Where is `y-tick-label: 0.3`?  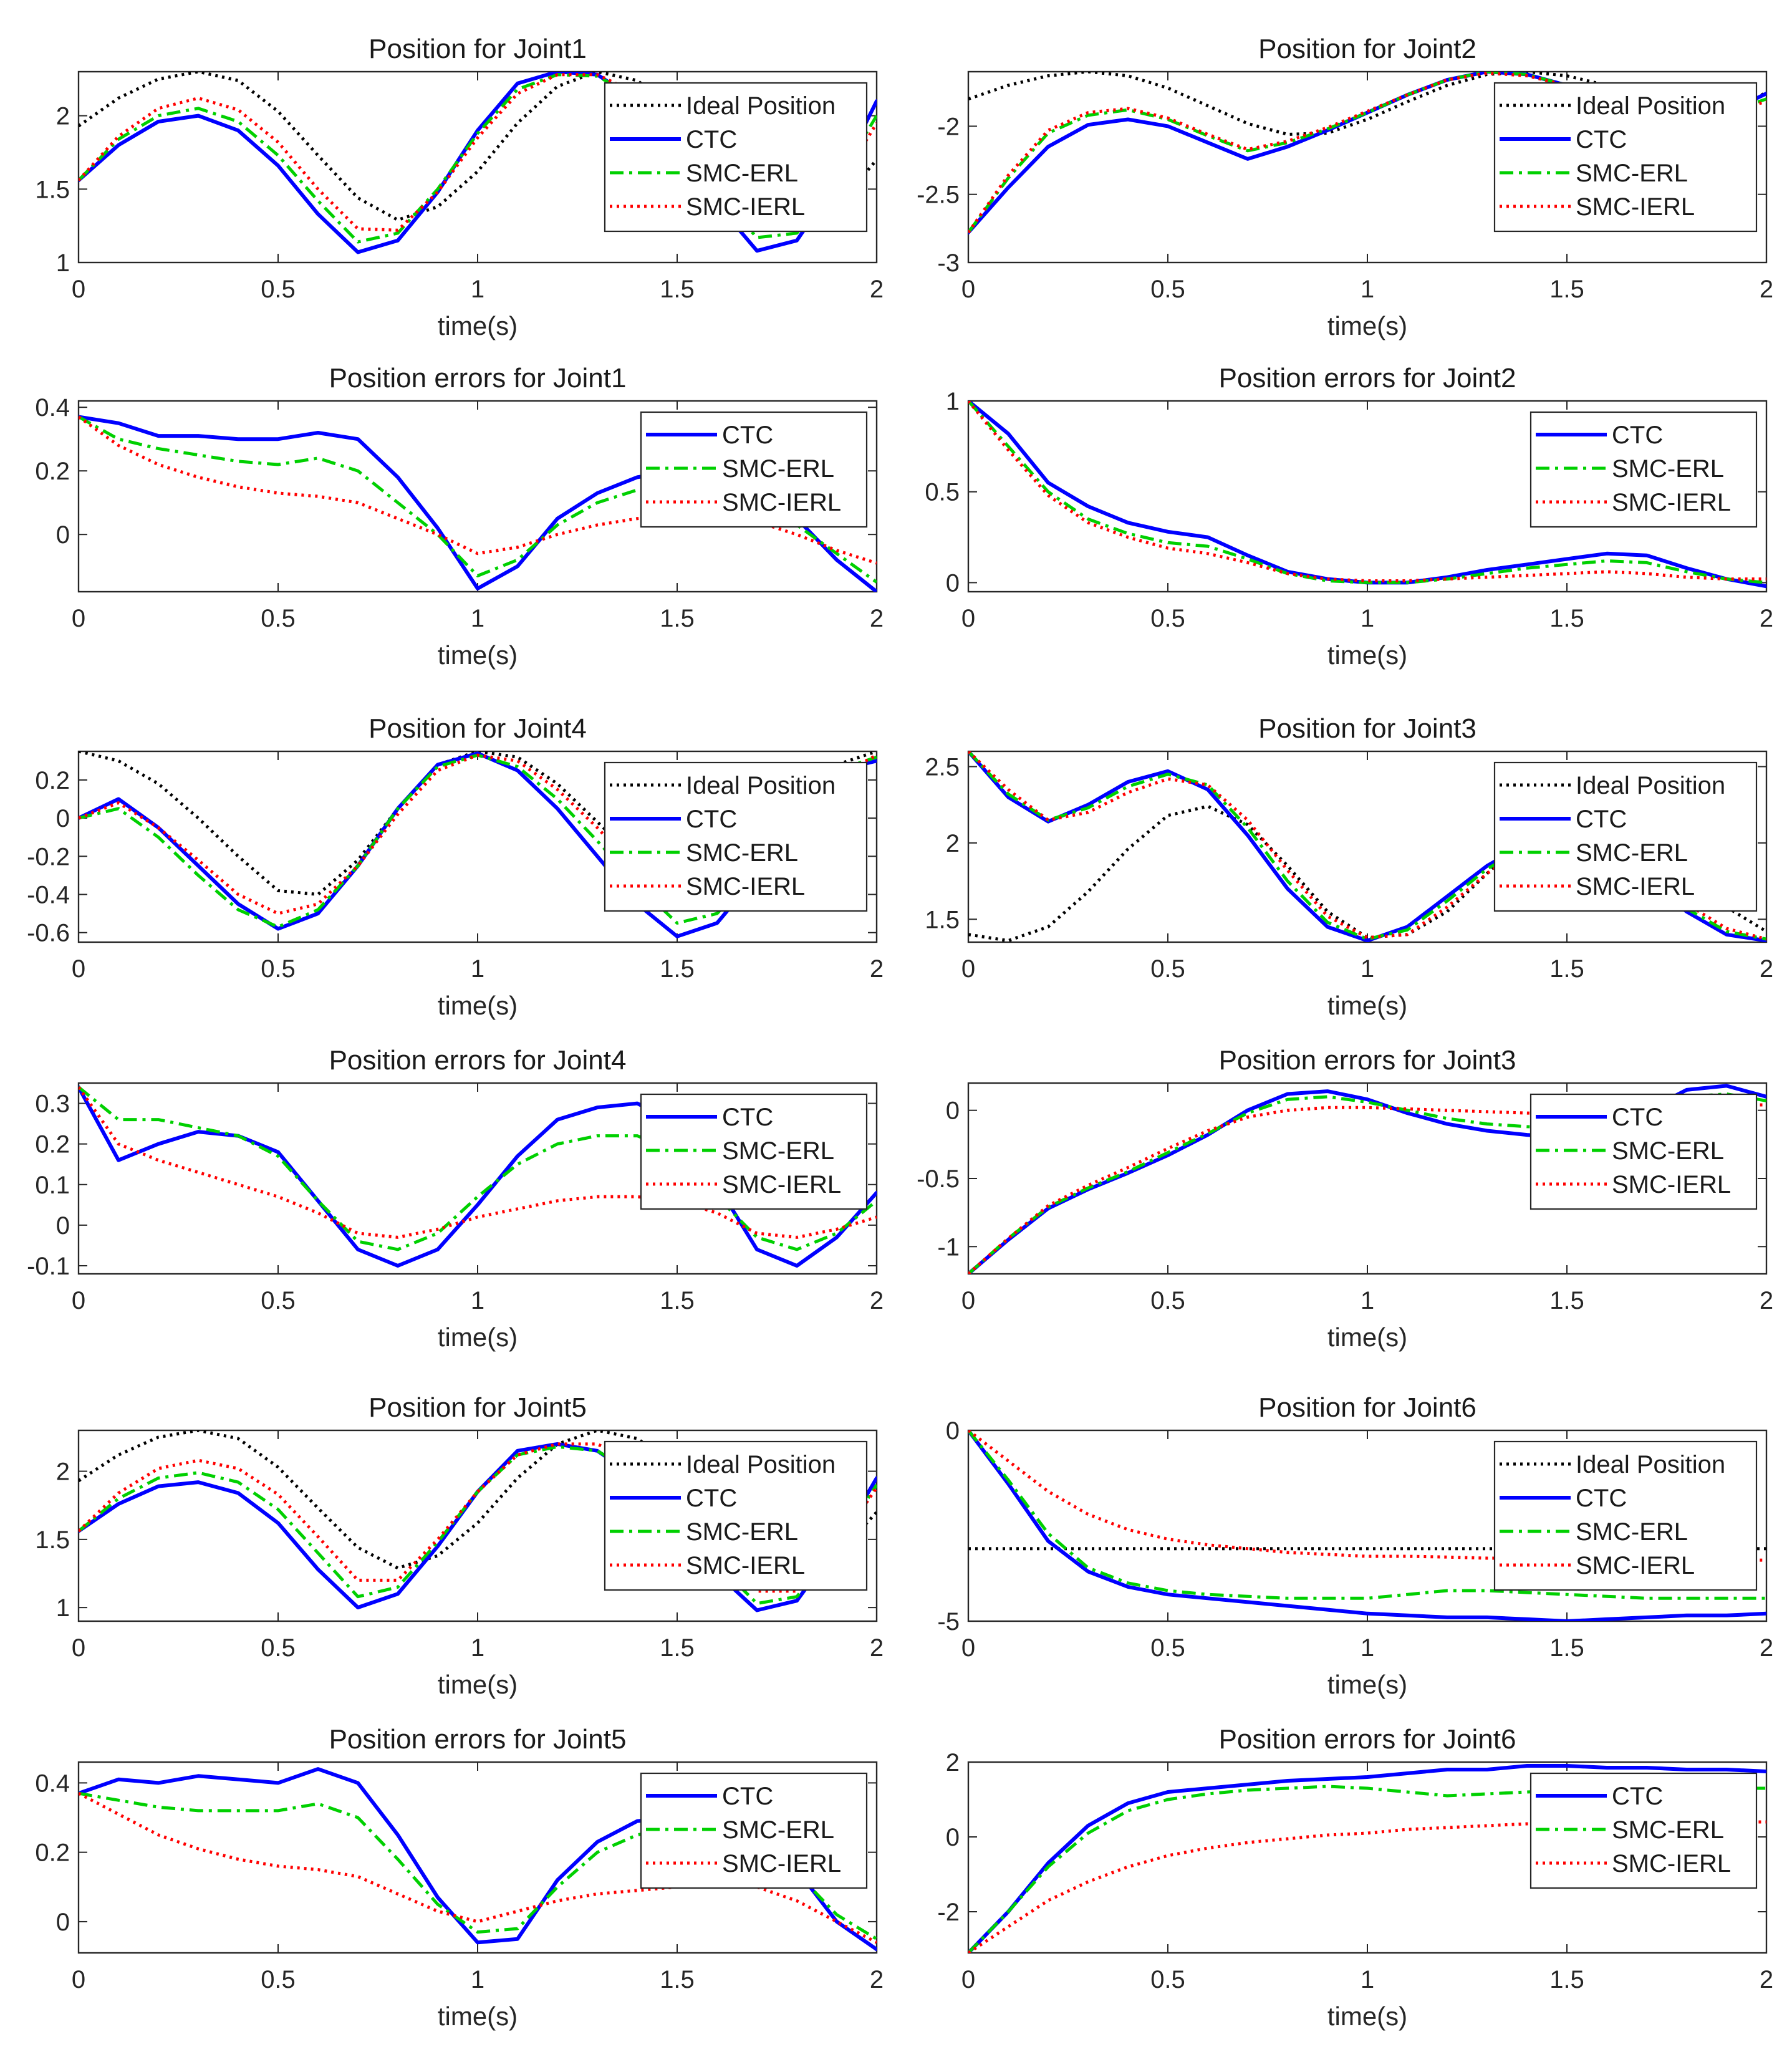 y-tick-label: 0.3 is located at coordinates (53, 1104).